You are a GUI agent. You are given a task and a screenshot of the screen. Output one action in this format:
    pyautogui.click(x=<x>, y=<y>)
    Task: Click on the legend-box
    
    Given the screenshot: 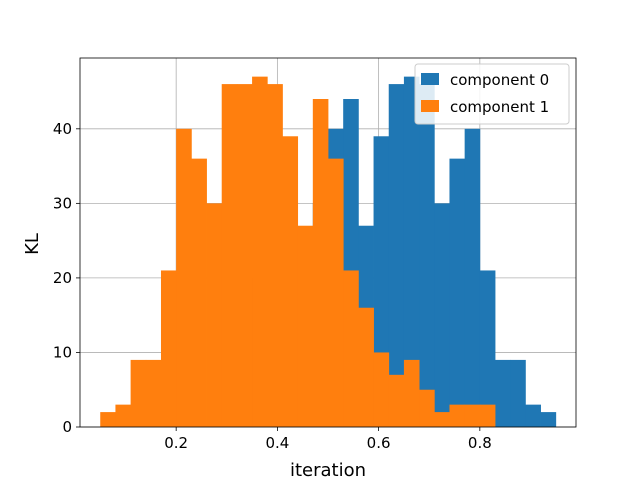 What is the action you would take?
    pyautogui.click(x=492, y=94)
    